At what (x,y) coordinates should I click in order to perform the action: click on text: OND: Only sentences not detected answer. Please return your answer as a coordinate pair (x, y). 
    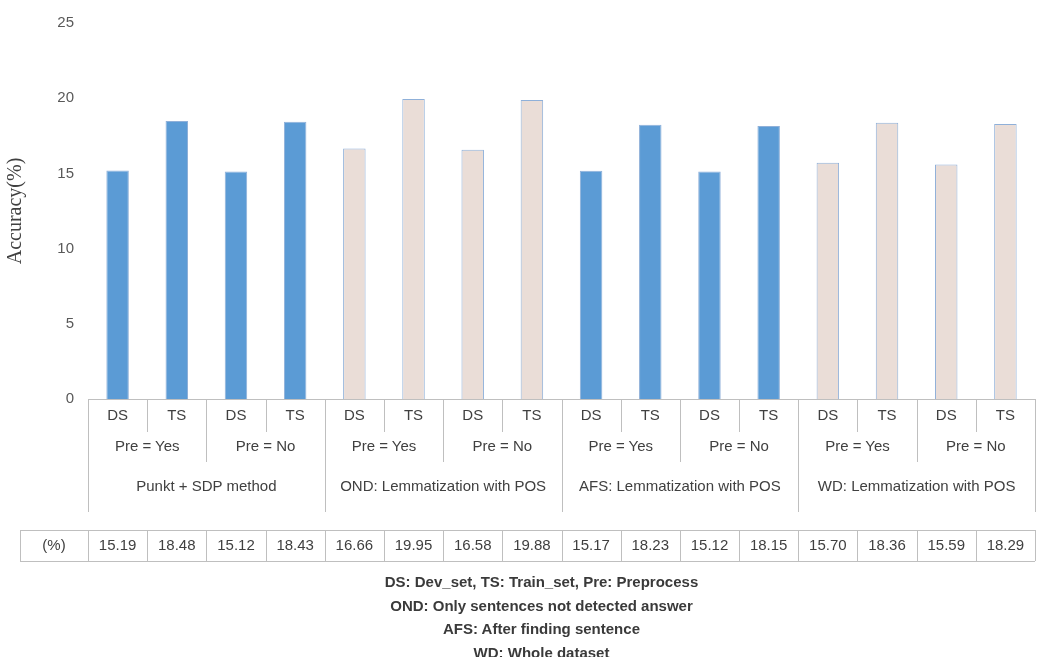
    Looking at the image, I should click on (541, 605).